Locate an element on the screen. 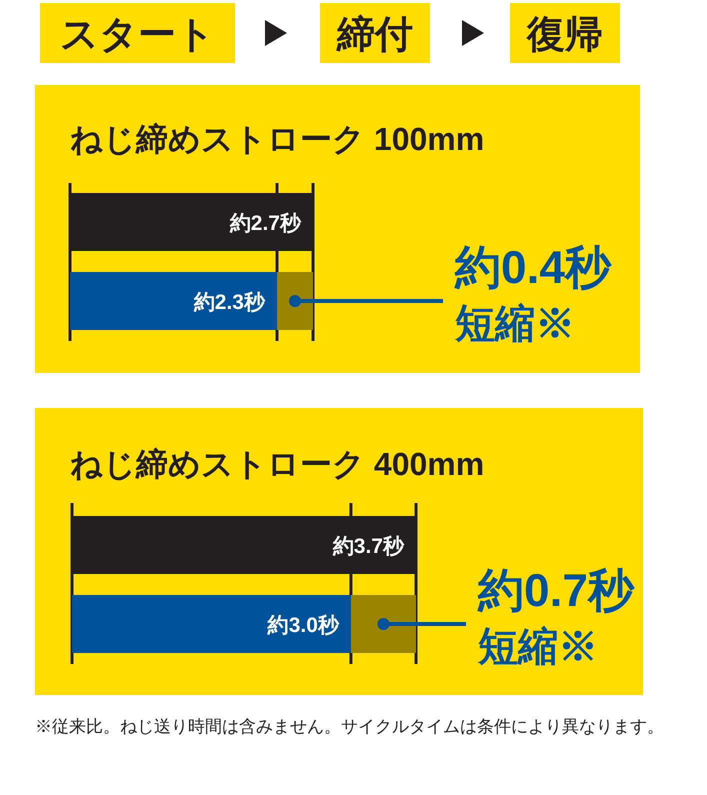  text: 復帰 is located at coordinates (564, 35).